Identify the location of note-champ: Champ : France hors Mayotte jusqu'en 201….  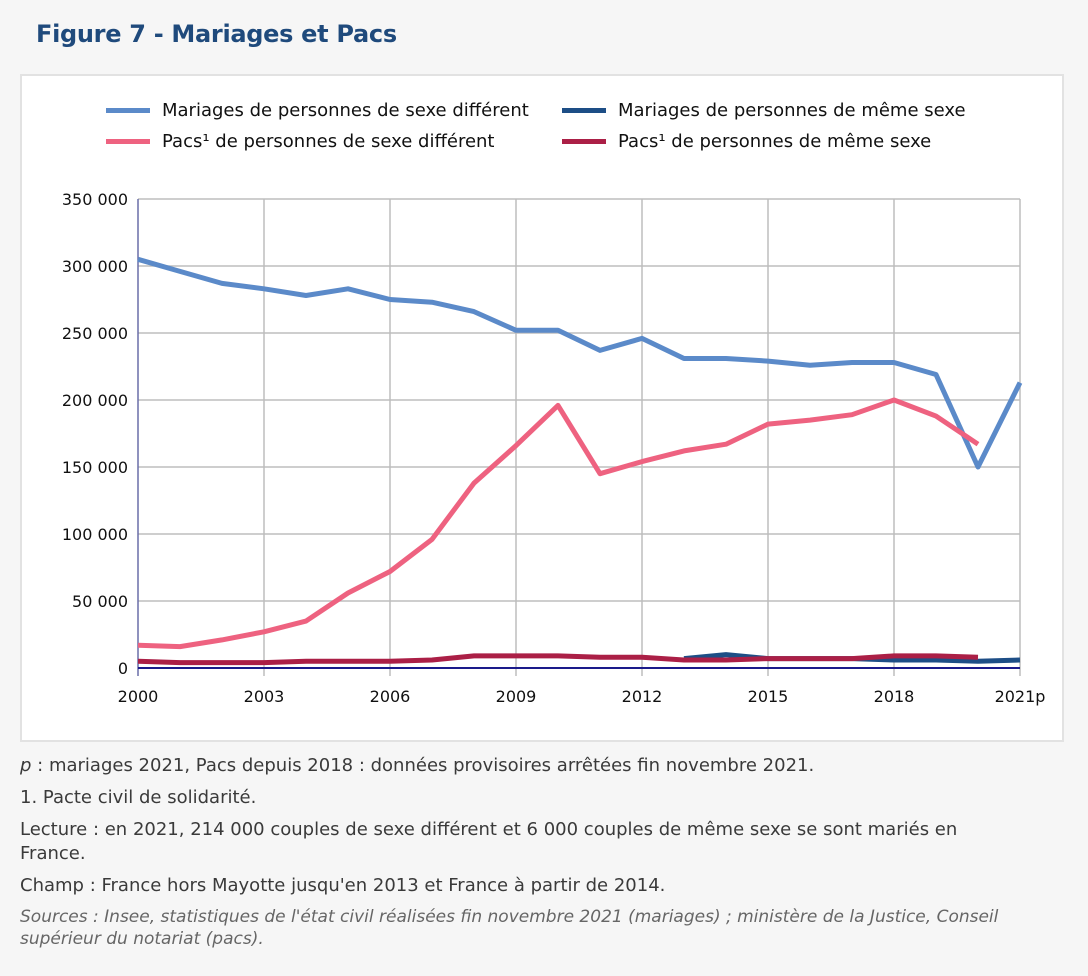
(343, 885).